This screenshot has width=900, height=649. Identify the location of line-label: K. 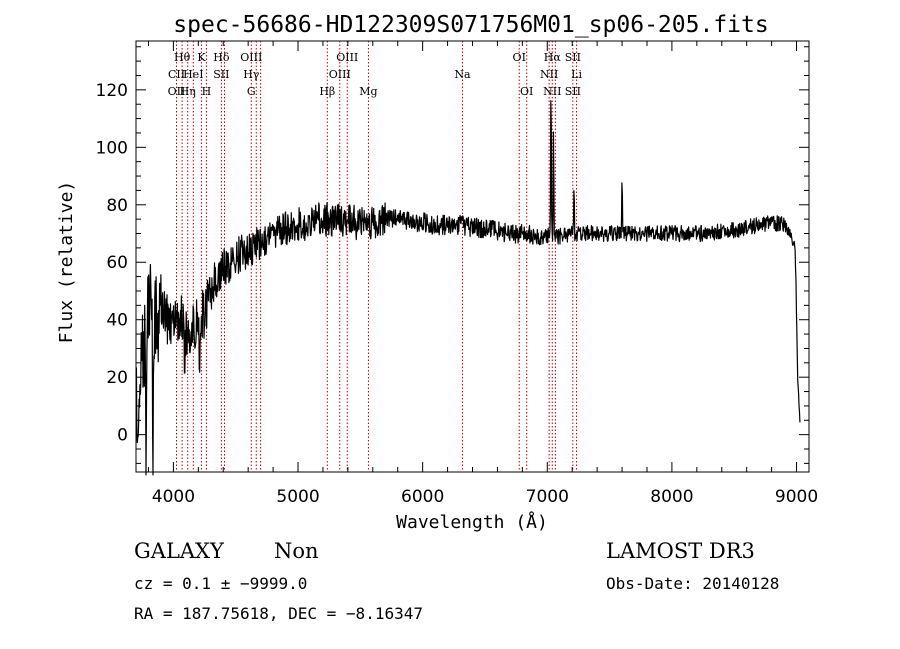
(201, 57).